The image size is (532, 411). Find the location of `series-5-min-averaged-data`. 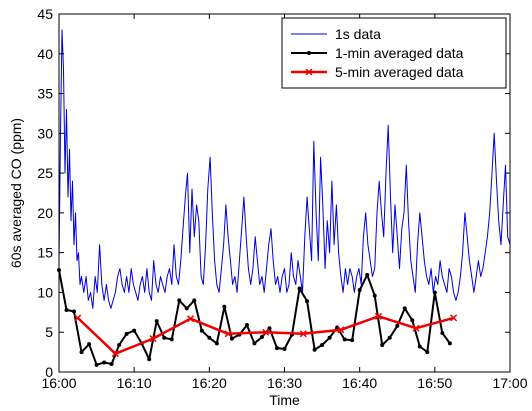

series-5-min-averaged-data is located at coordinates (266, 335).